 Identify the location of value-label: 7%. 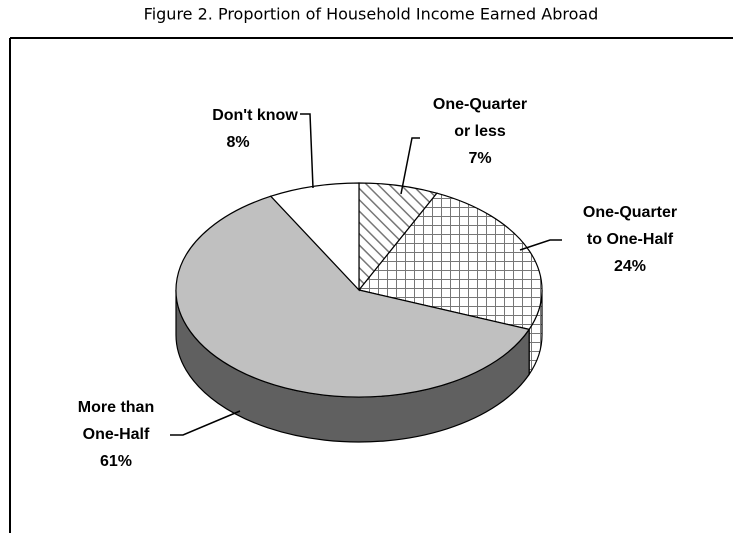
(479, 158).